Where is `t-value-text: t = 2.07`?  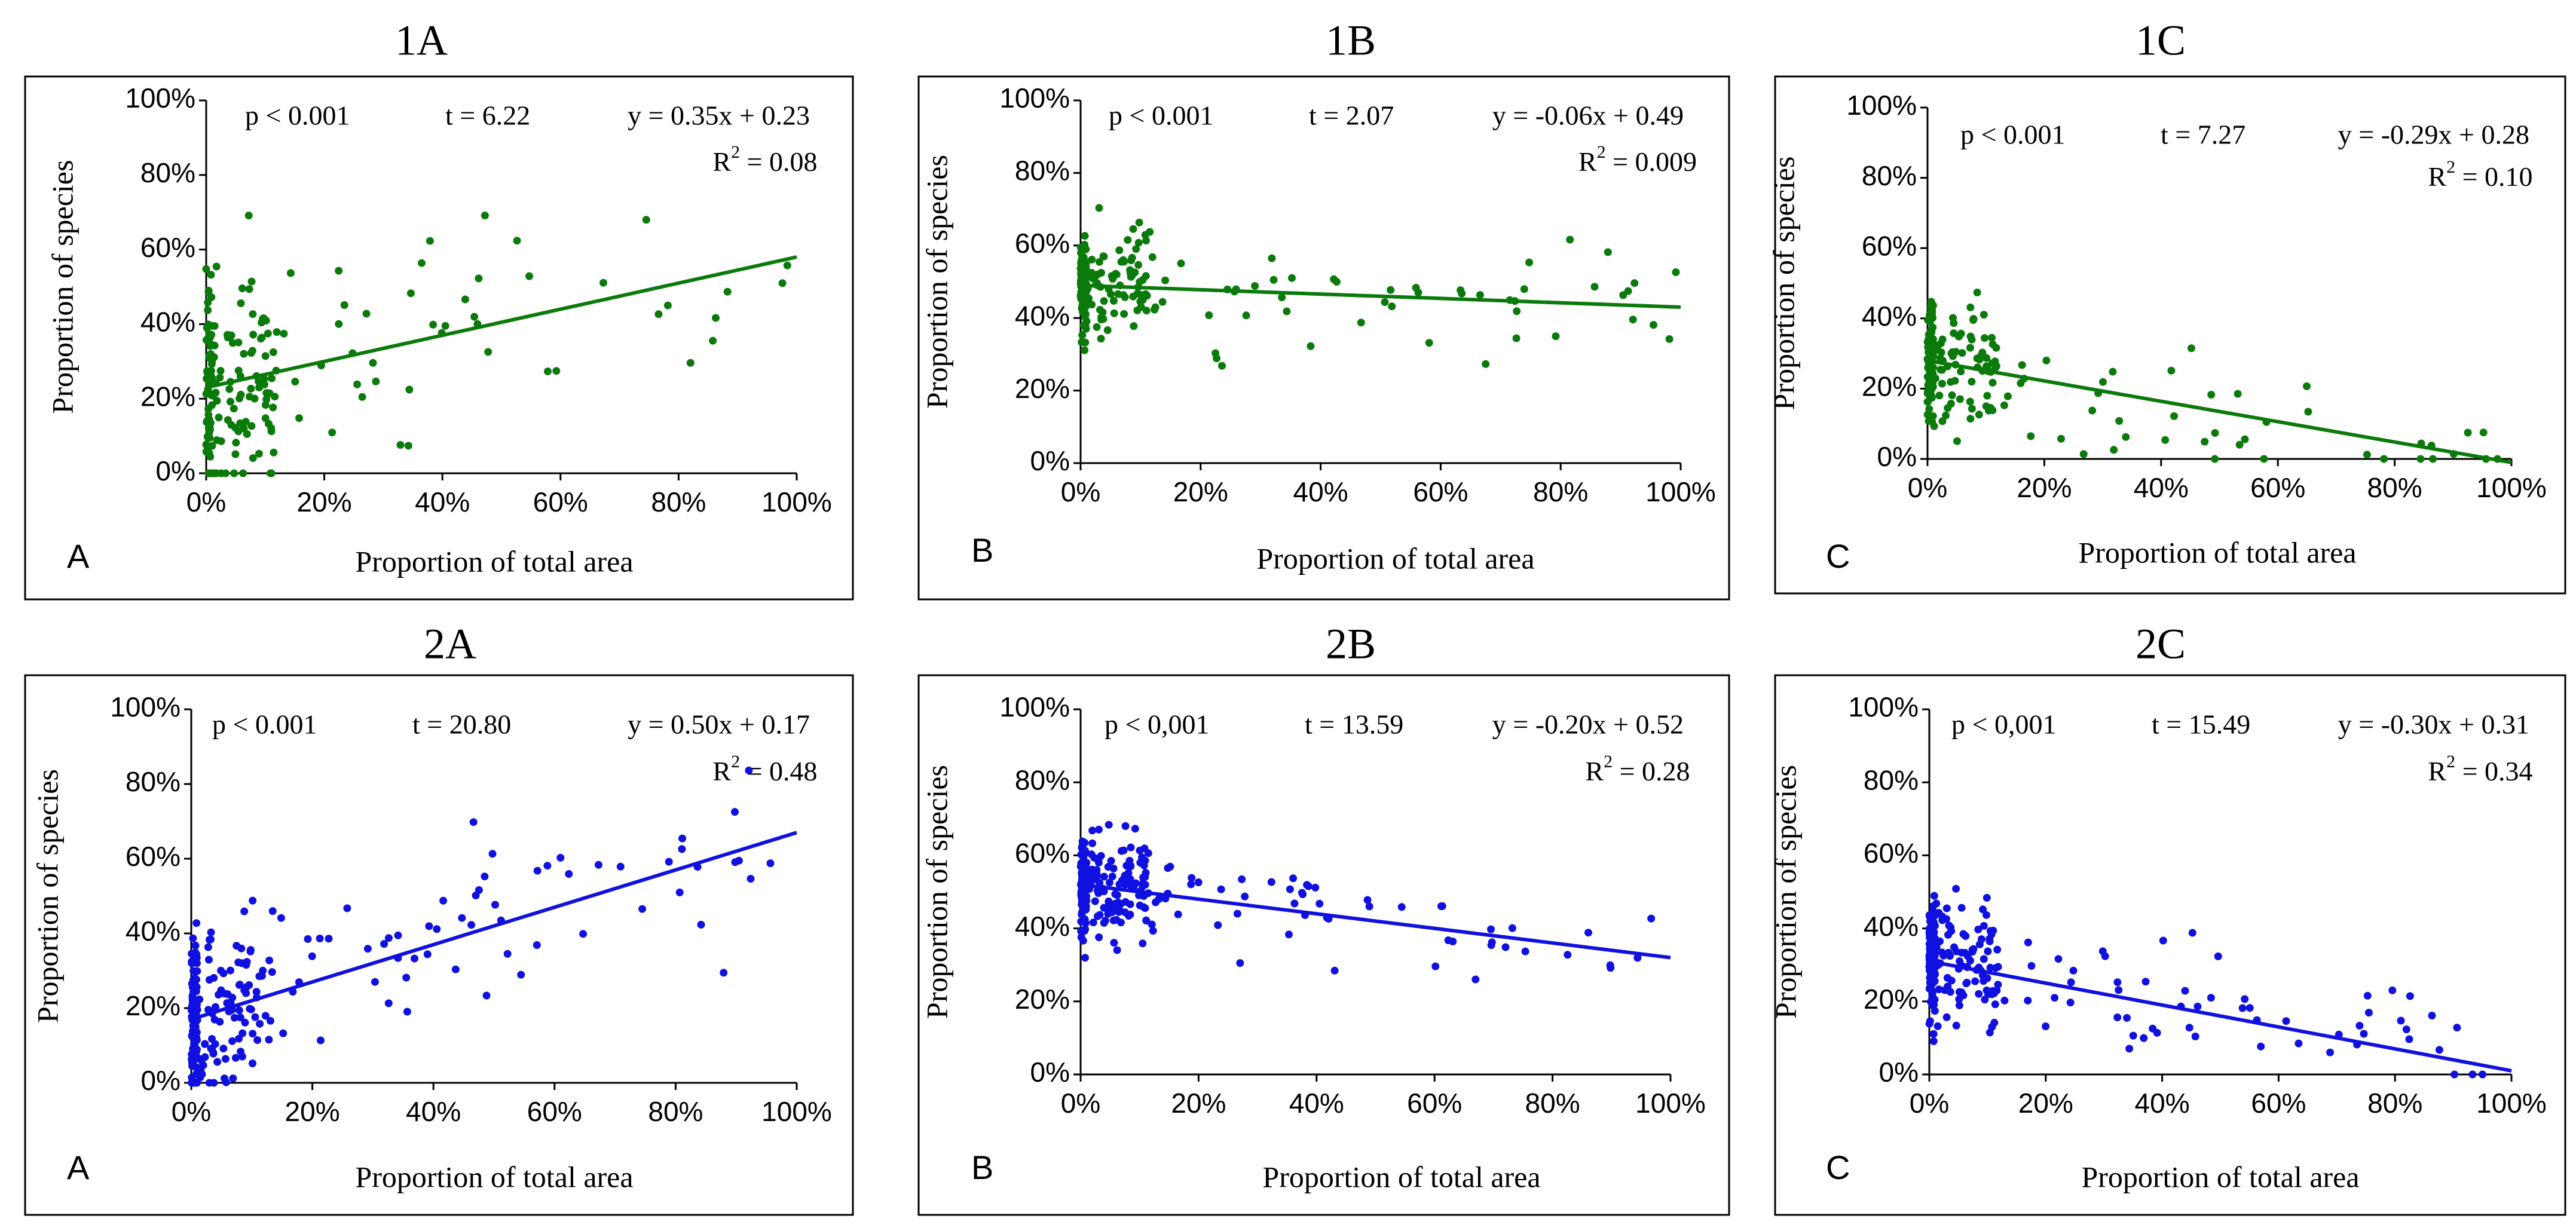
t-value-text: t = 2.07 is located at coordinates (1351, 115).